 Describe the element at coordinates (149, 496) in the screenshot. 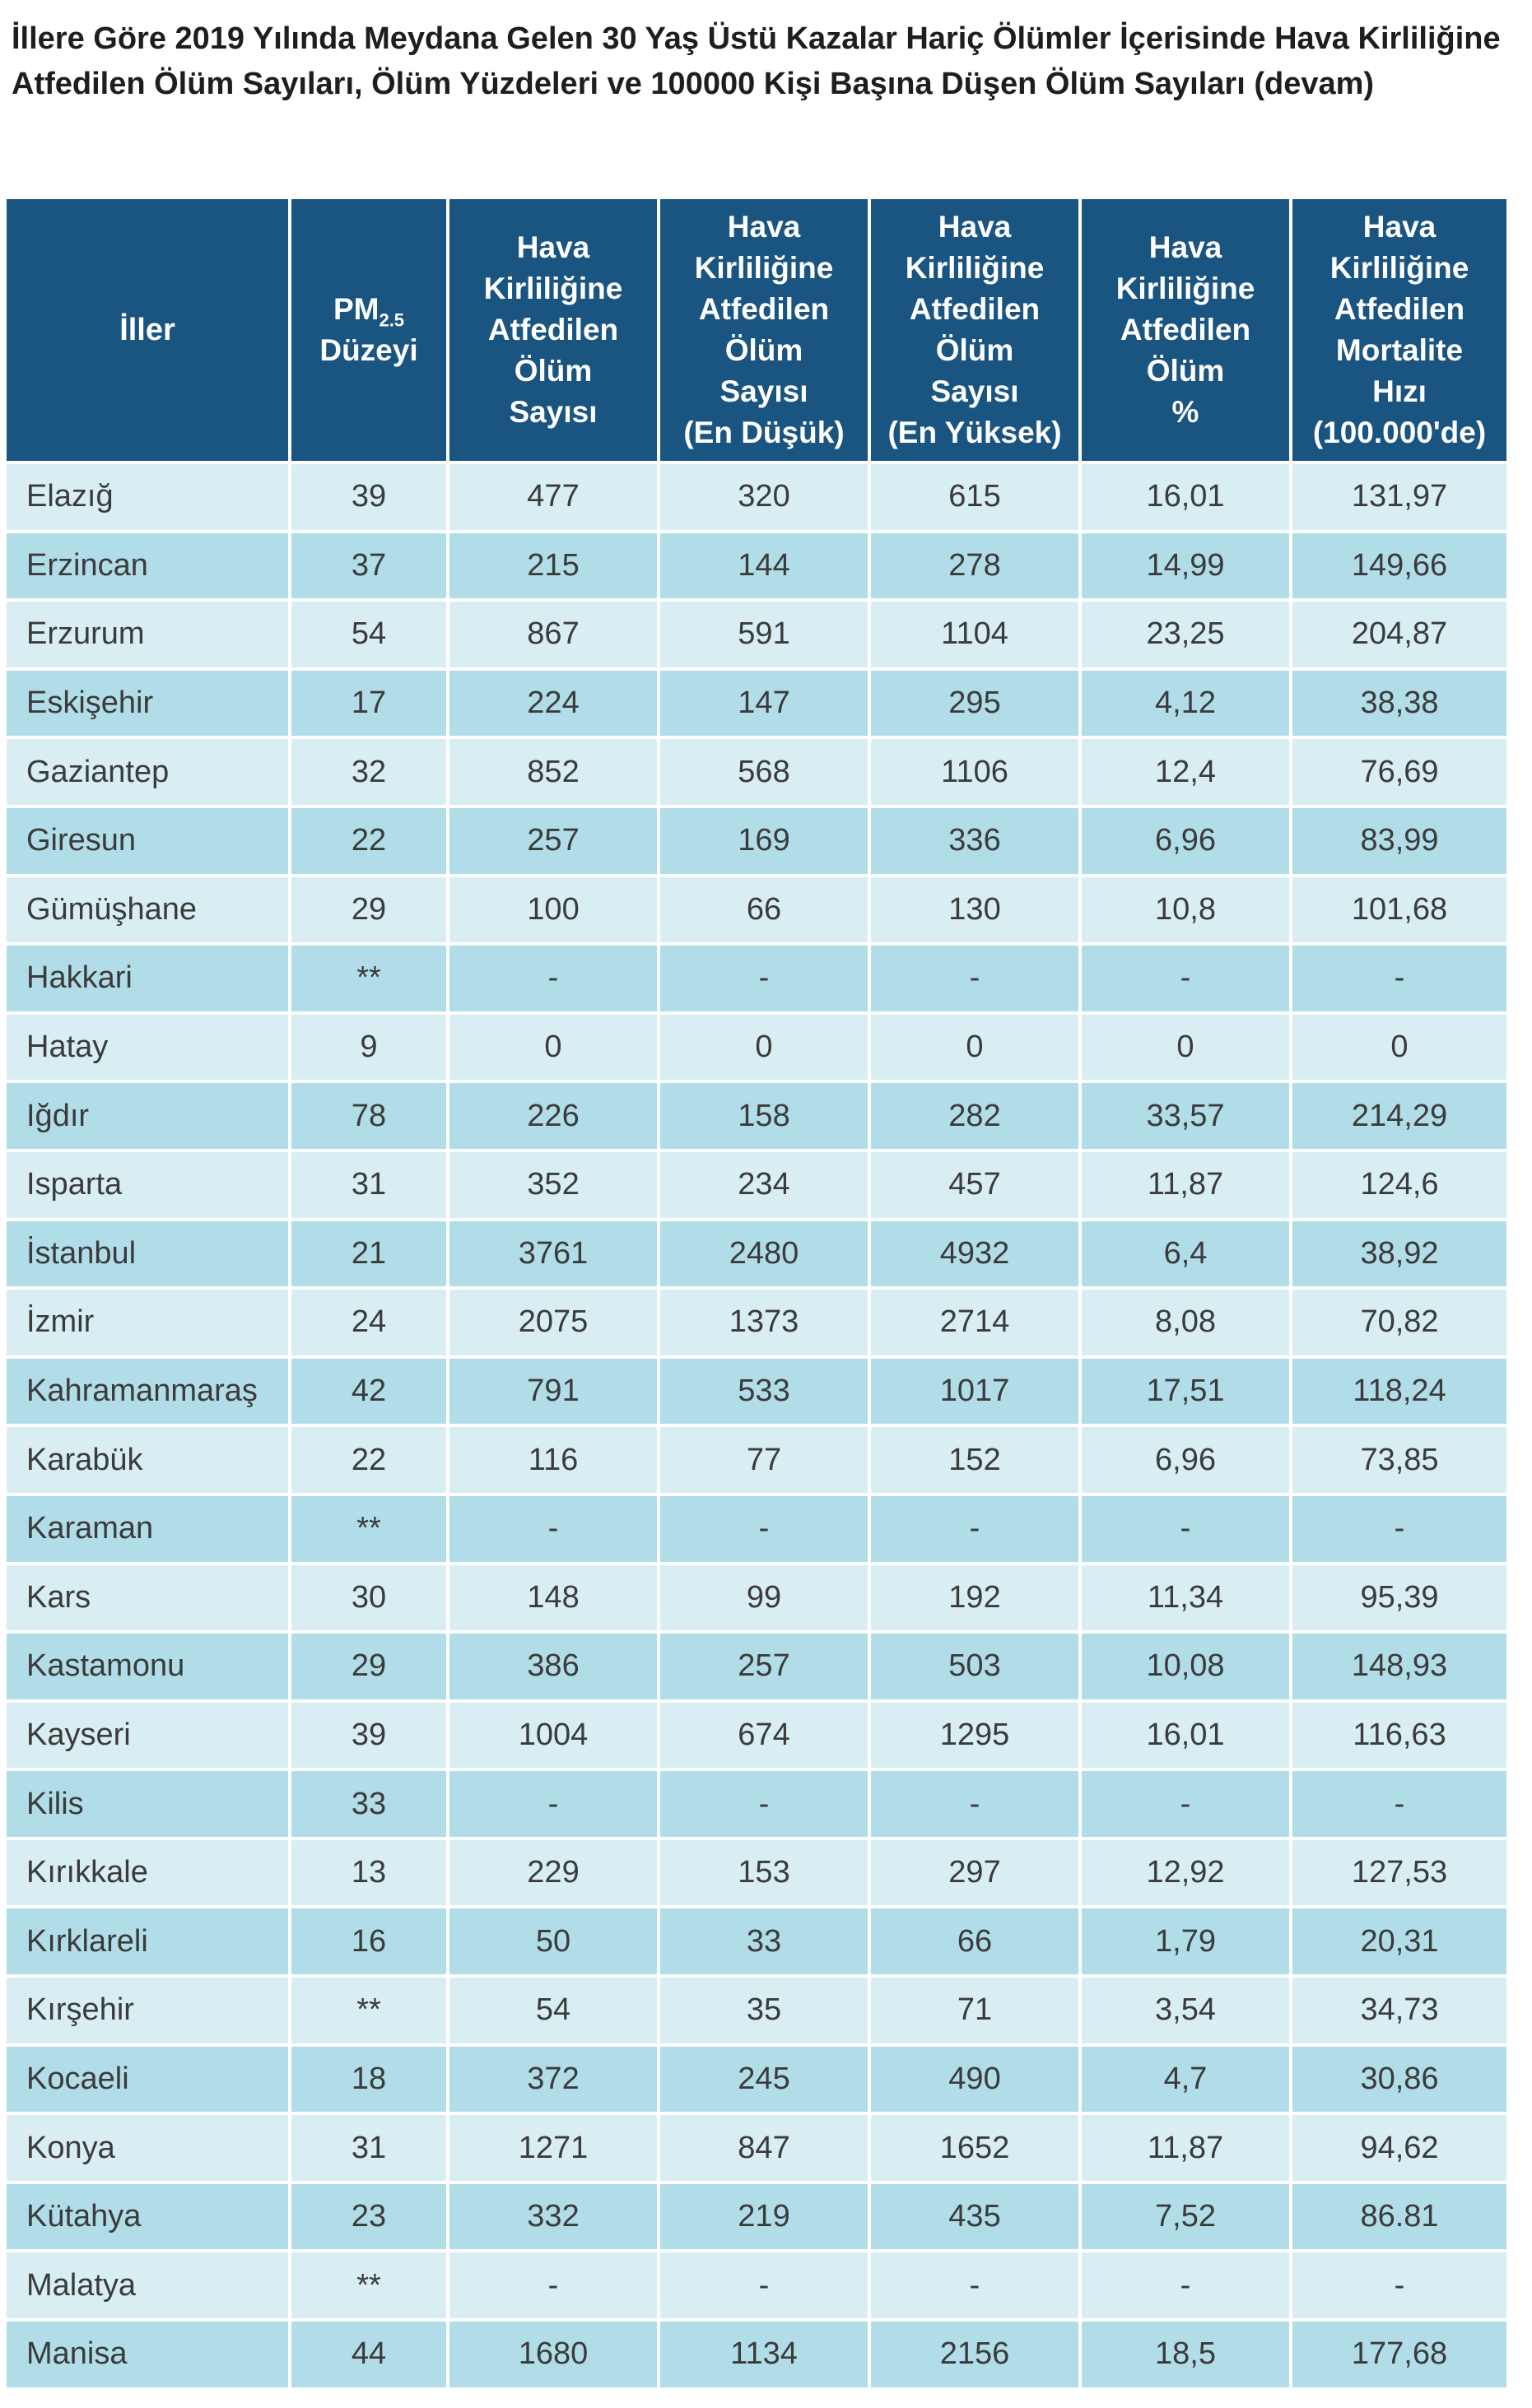

I see `cell-province: Elazığ` at that location.